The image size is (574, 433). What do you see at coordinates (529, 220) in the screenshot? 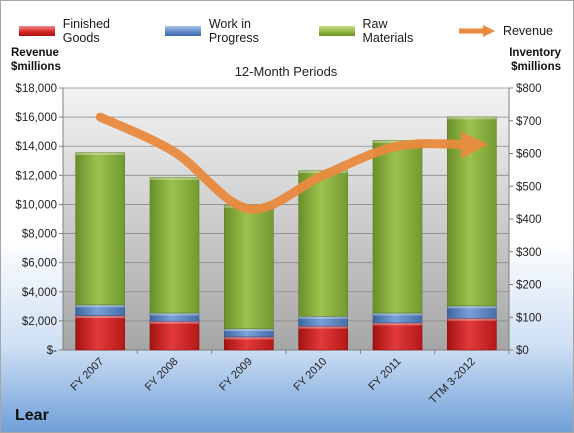
I see `right-tick-label: $400` at bounding box center [529, 220].